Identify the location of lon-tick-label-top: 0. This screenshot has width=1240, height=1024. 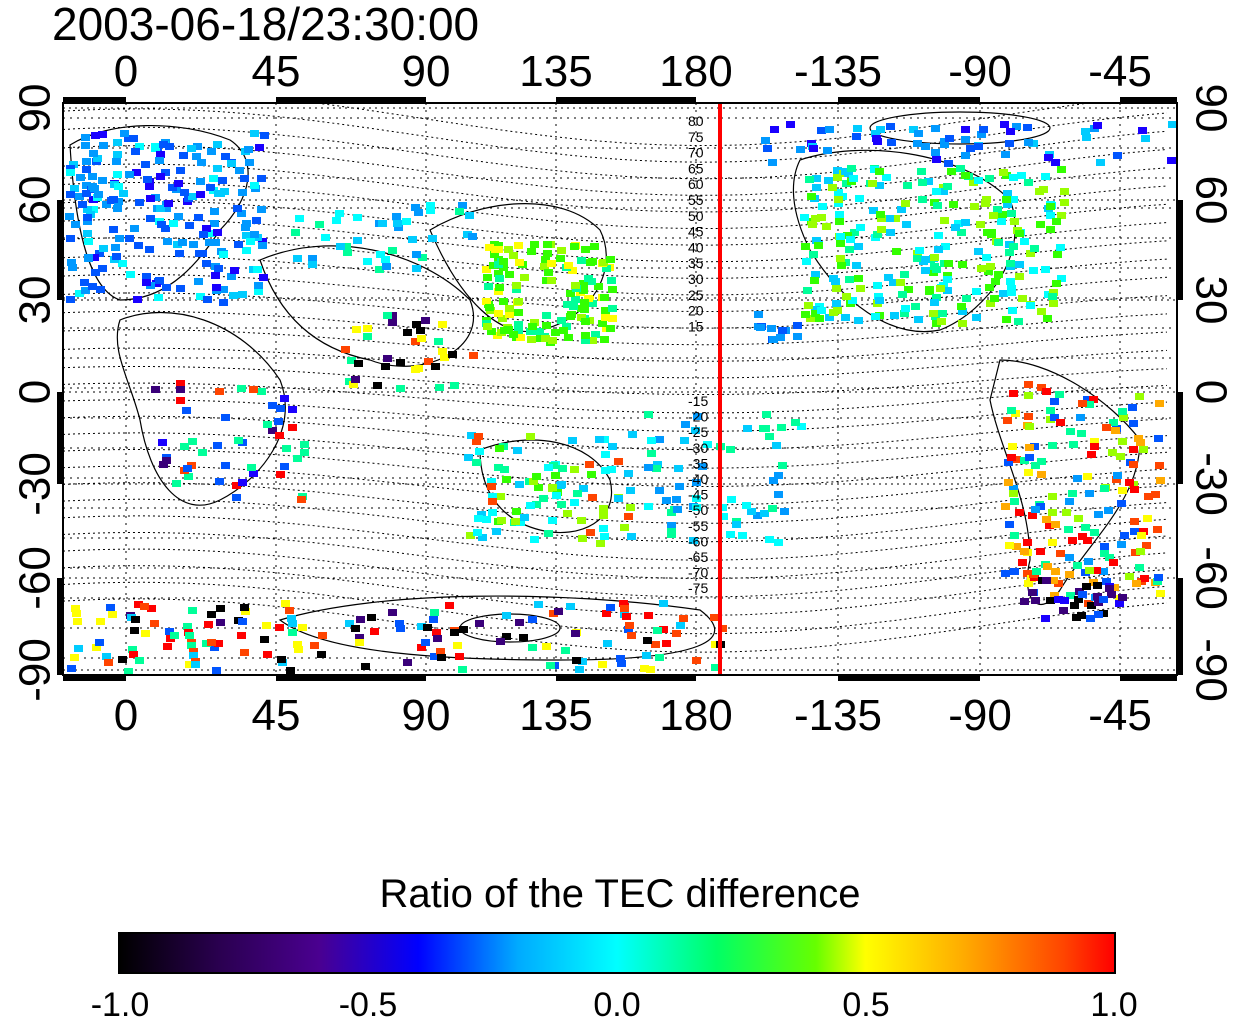
(126, 71).